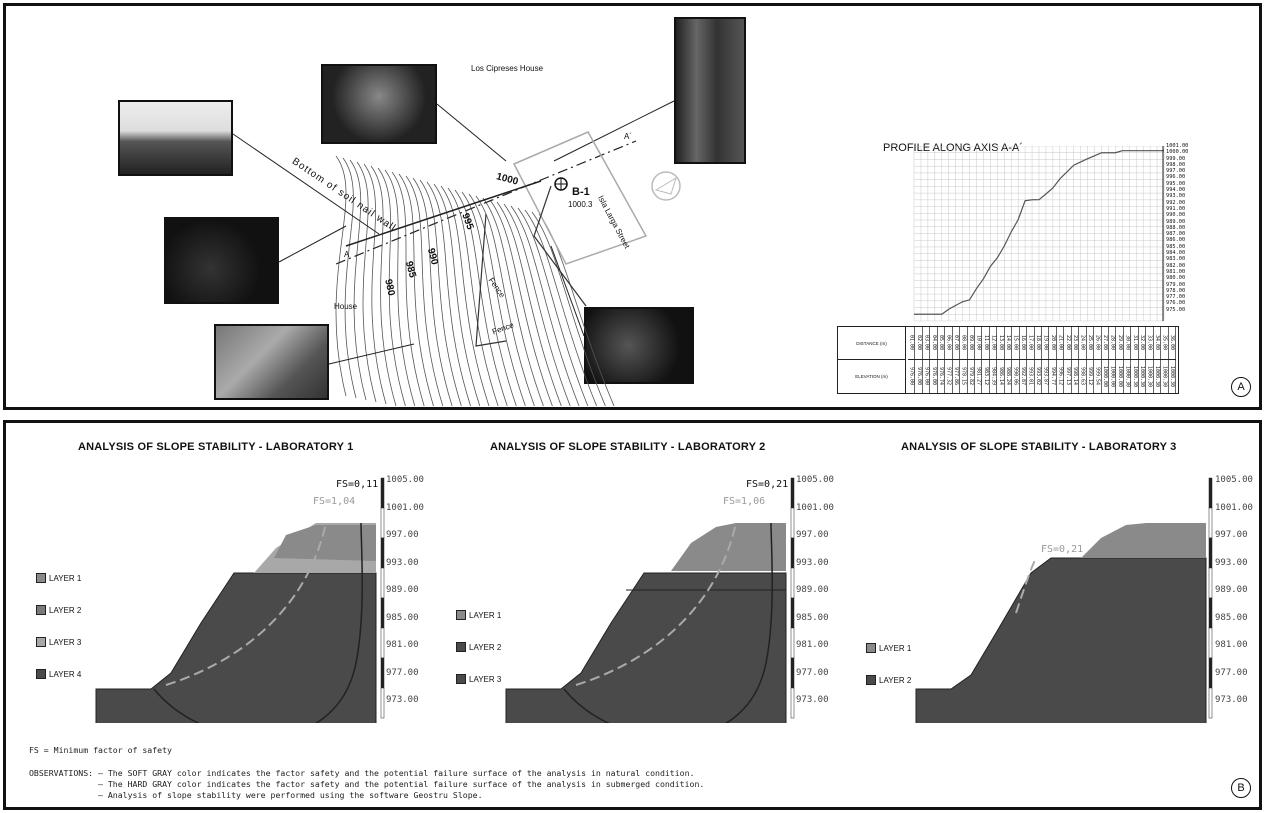  What do you see at coordinates (953, 148) in the screenshot?
I see `profile-title: PROFILE ALONG AXIS A-A´` at bounding box center [953, 148].